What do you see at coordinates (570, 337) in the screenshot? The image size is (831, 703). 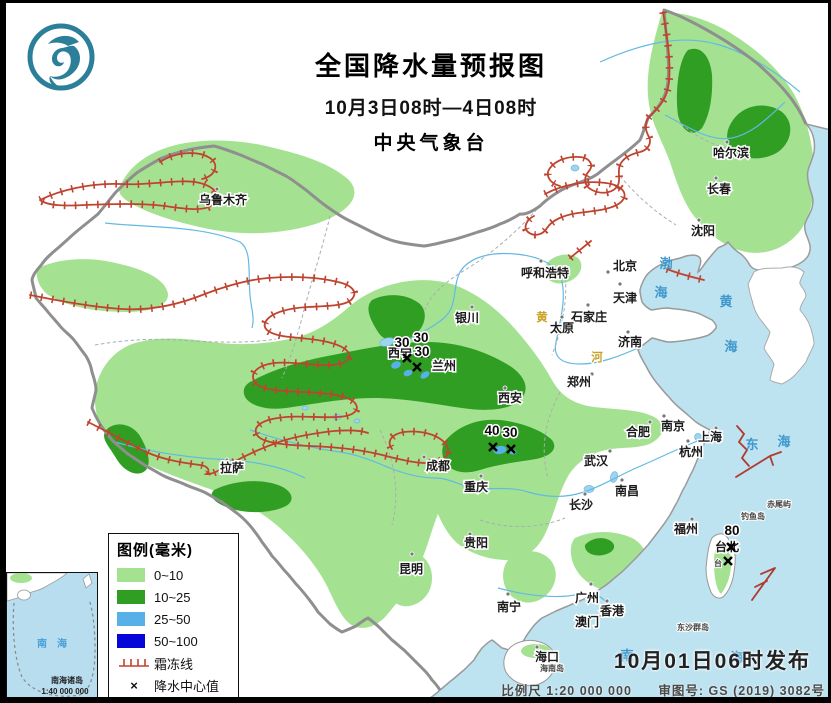 I see `river-labels-layer: 黄河` at bounding box center [570, 337].